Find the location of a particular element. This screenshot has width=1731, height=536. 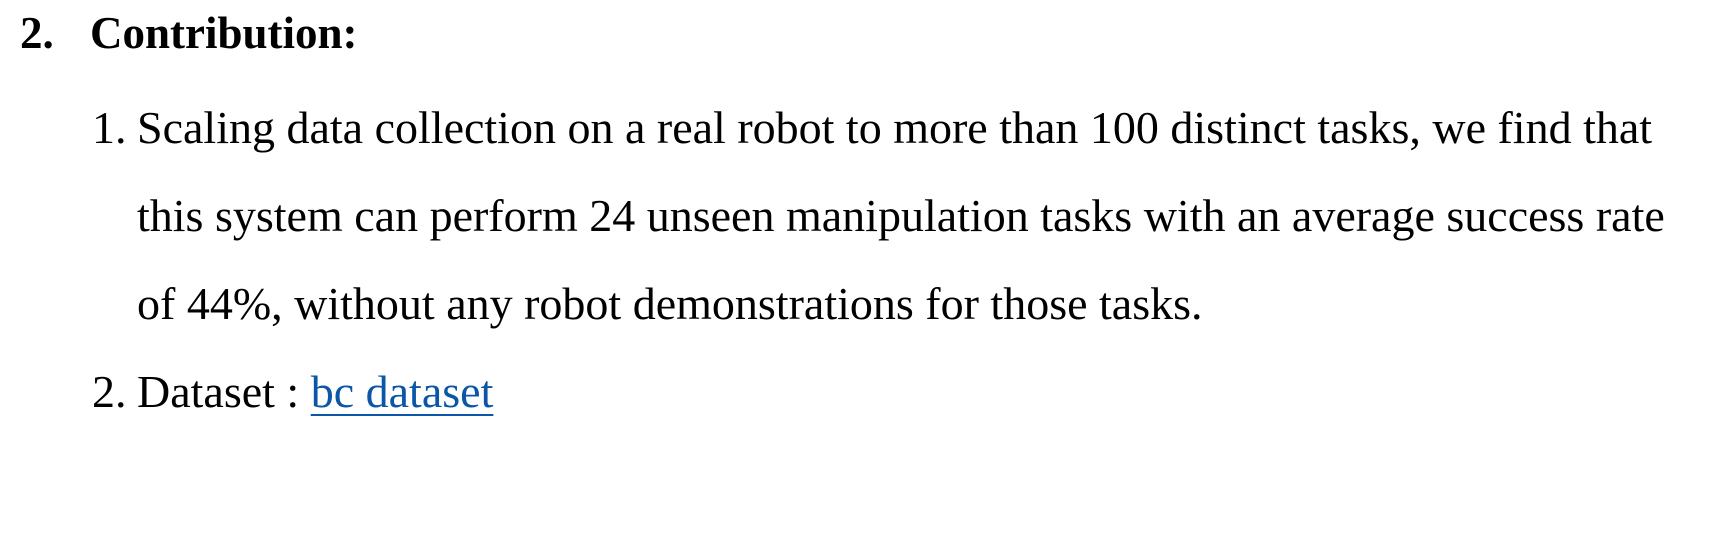

section-title: Contribution: is located at coordinates (224, 33).